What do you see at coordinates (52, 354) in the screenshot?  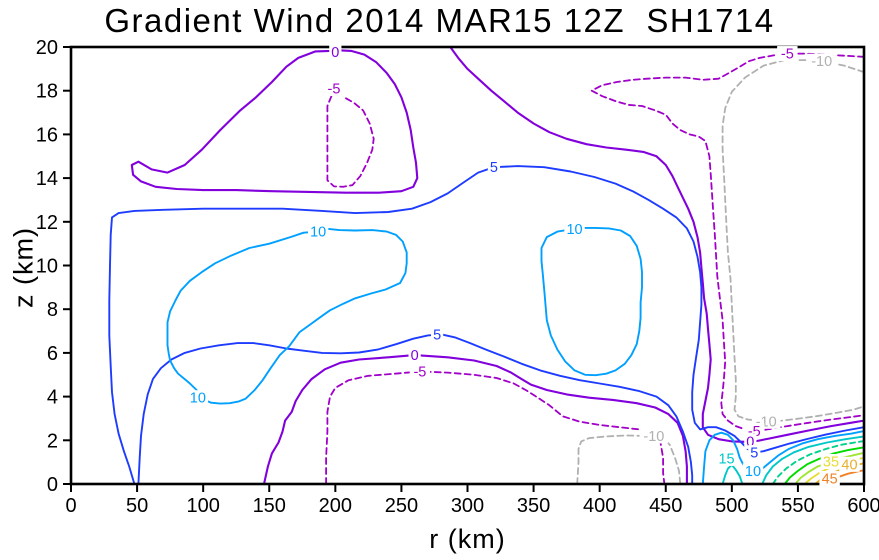 I see `y-tick-label: 6` at bounding box center [52, 354].